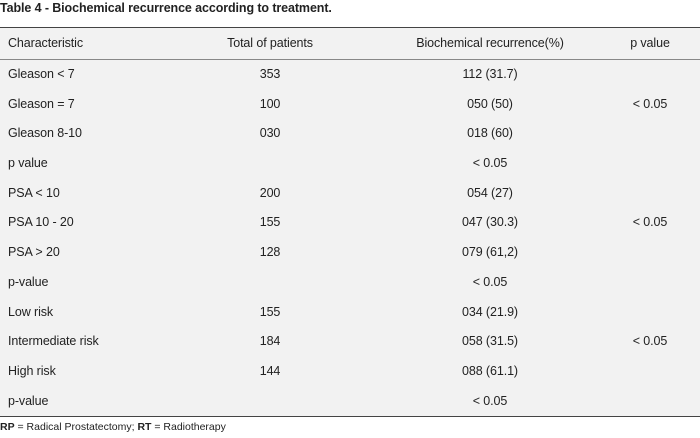  What do you see at coordinates (490, 370) in the screenshot?
I see `cell-biochemical-recurrence: 088 (61.1)` at bounding box center [490, 370].